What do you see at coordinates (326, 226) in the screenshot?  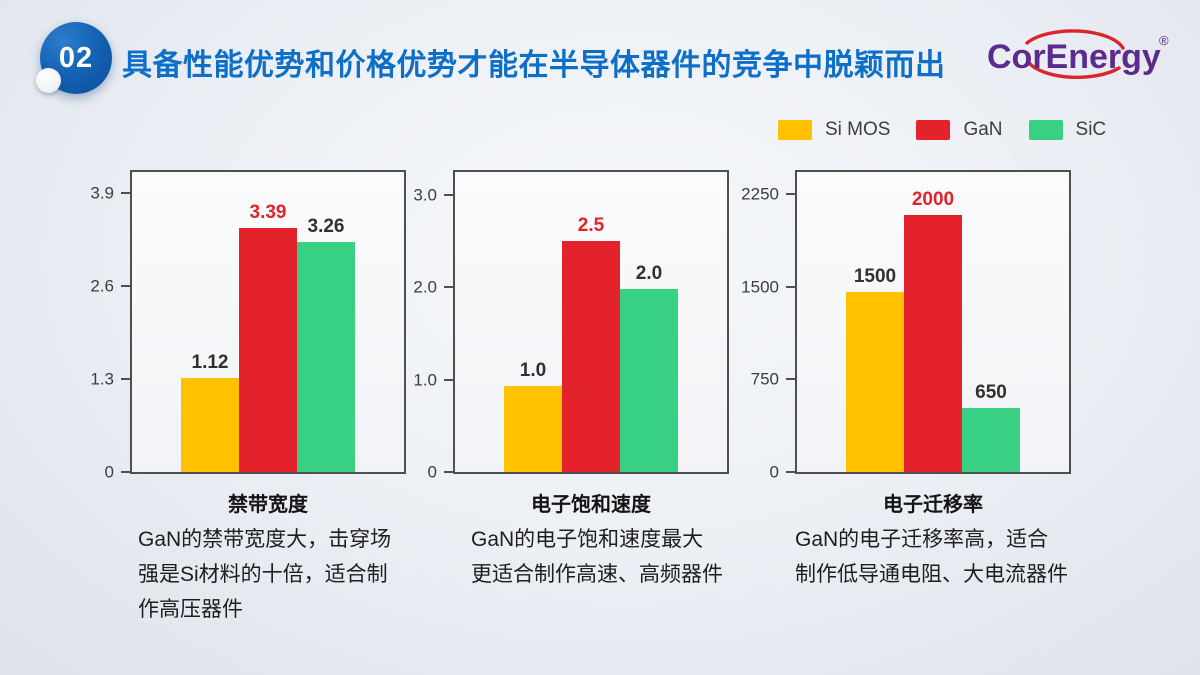 I see `bar-value-label: 3.26` at bounding box center [326, 226].